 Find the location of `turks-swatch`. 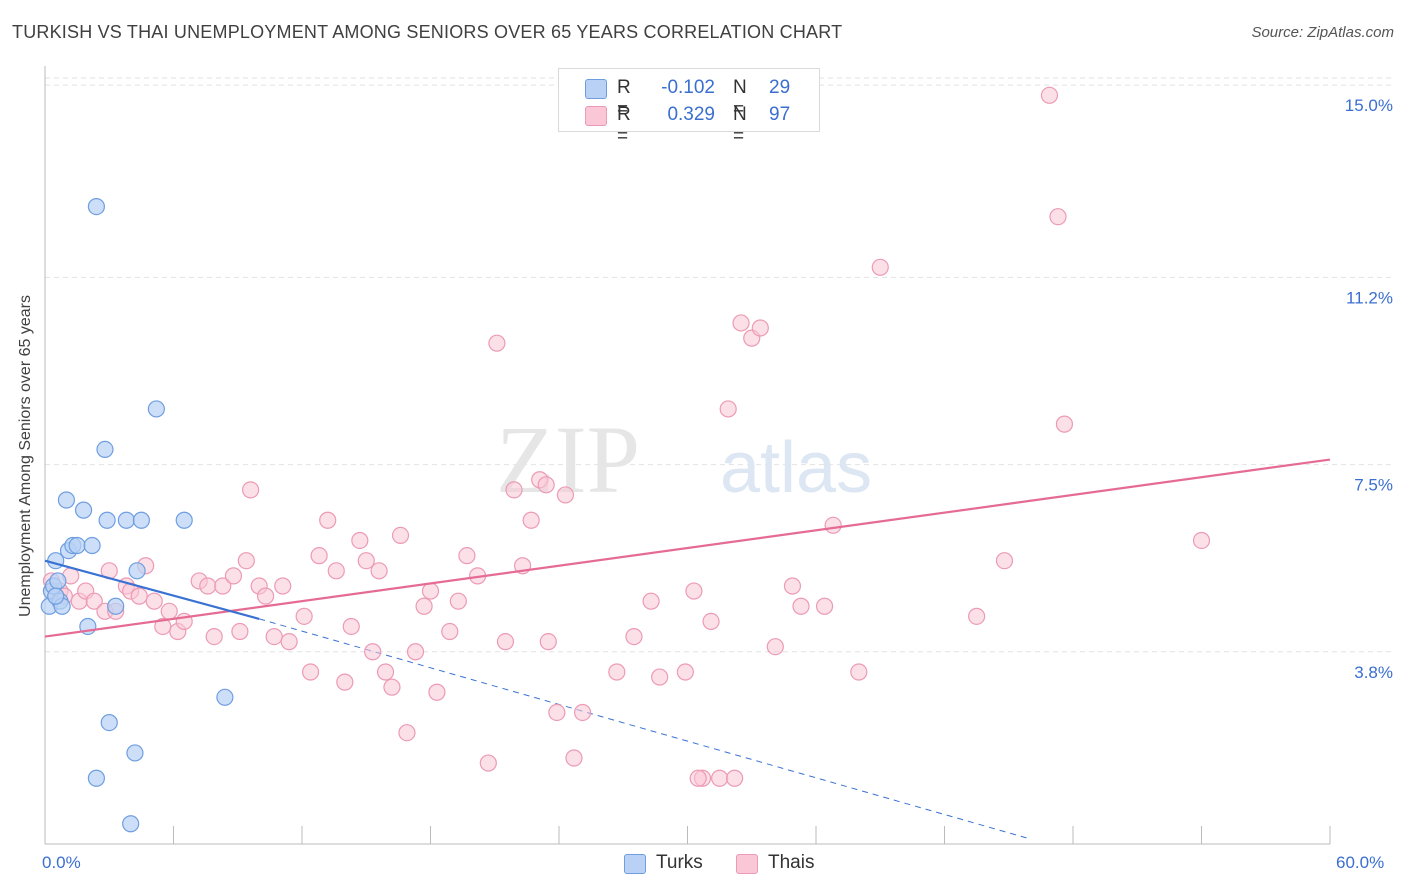

turks-swatch is located at coordinates (596, 89).